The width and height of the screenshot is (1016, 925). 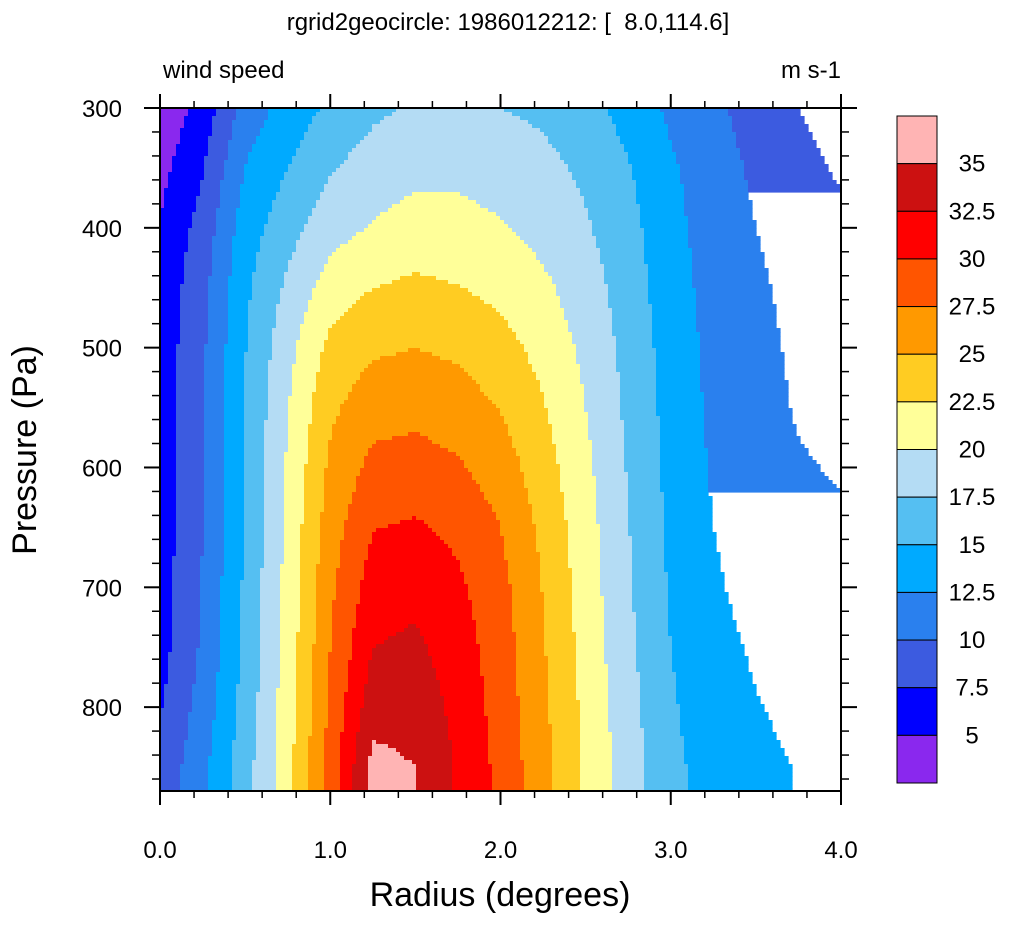 I want to click on y-tick-label: 300, so click(x=102, y=109).